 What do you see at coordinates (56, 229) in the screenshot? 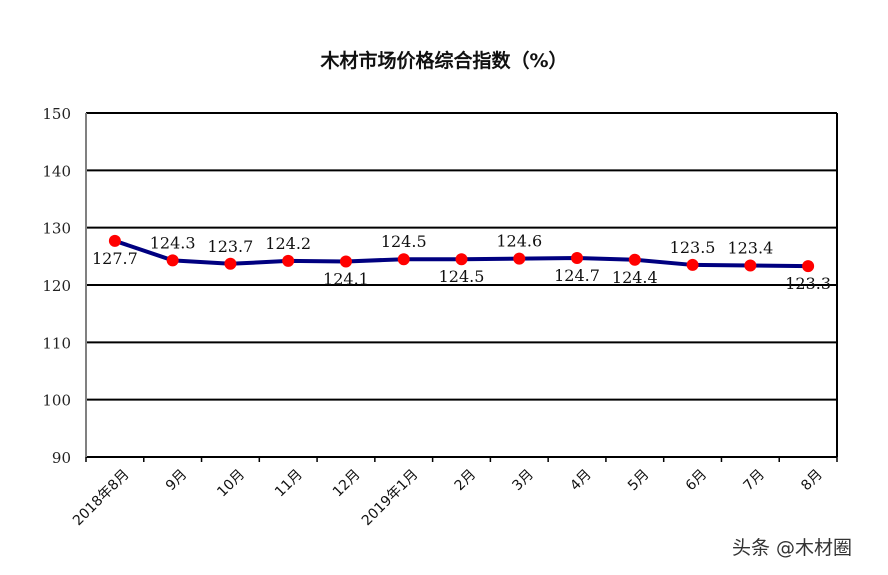
I see `y-tick-label: 130` at bounding box center [56, 229].